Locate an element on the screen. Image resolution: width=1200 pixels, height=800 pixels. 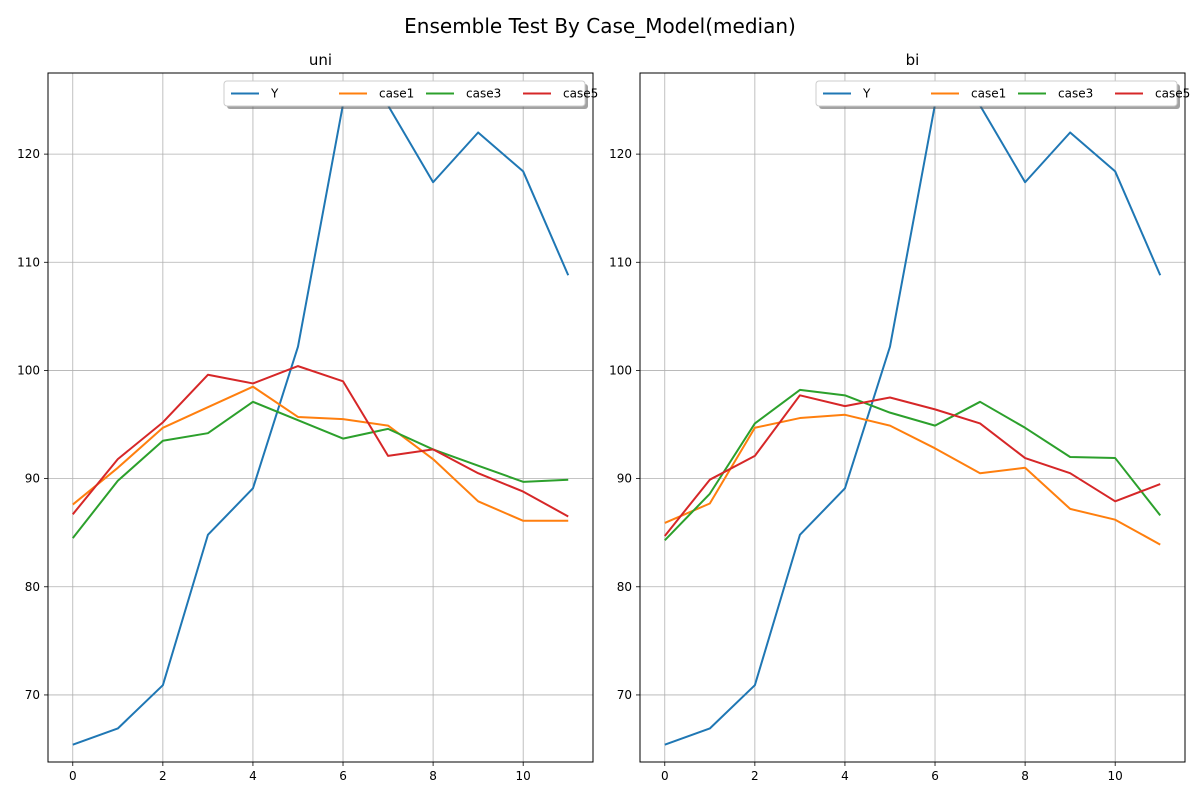
figure-suptitle: Ensemble Test By Case_Model(median) is located at coordinates (600, 26).